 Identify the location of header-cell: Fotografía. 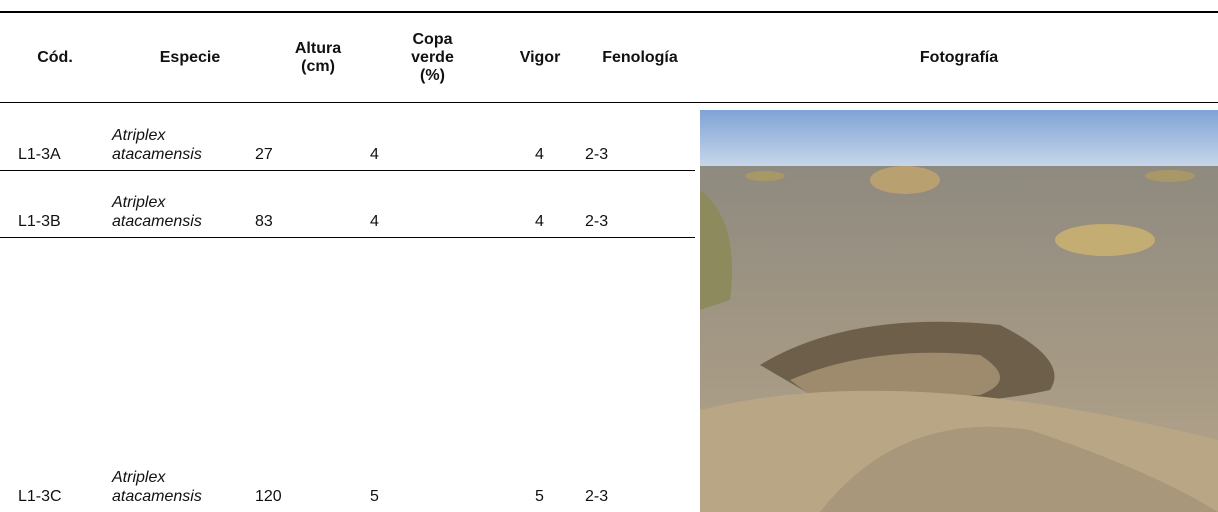
(959, 57).